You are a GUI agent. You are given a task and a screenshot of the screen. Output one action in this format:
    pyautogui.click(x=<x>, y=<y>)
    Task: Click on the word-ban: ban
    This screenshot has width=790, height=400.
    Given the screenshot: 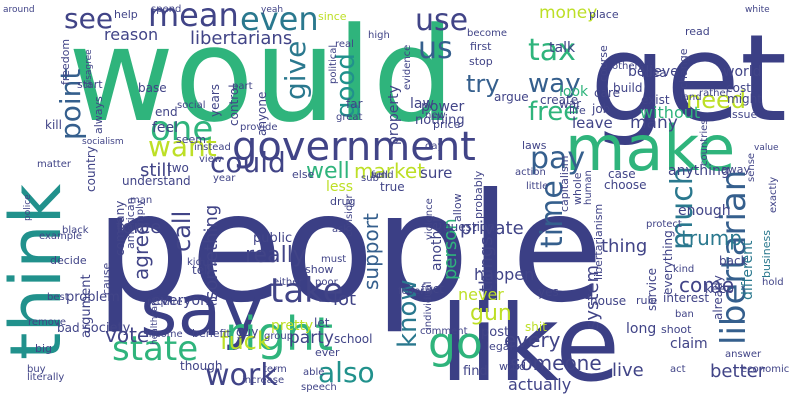 What is the action you would take?
    pyautogui.click(x=684, y=314)
    